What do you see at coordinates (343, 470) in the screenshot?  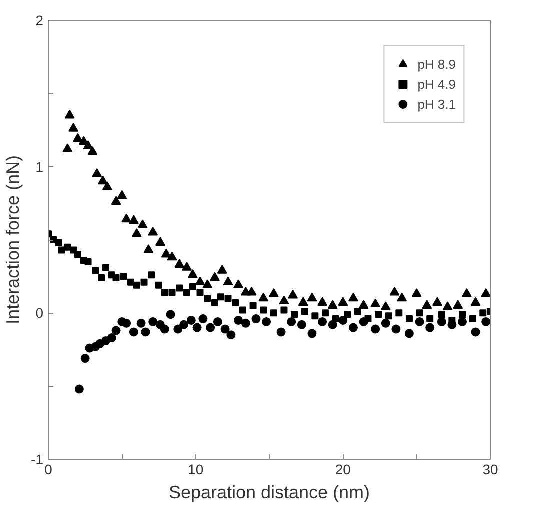 I see `x-tick-label: 20` at bounding box center [343, 470].